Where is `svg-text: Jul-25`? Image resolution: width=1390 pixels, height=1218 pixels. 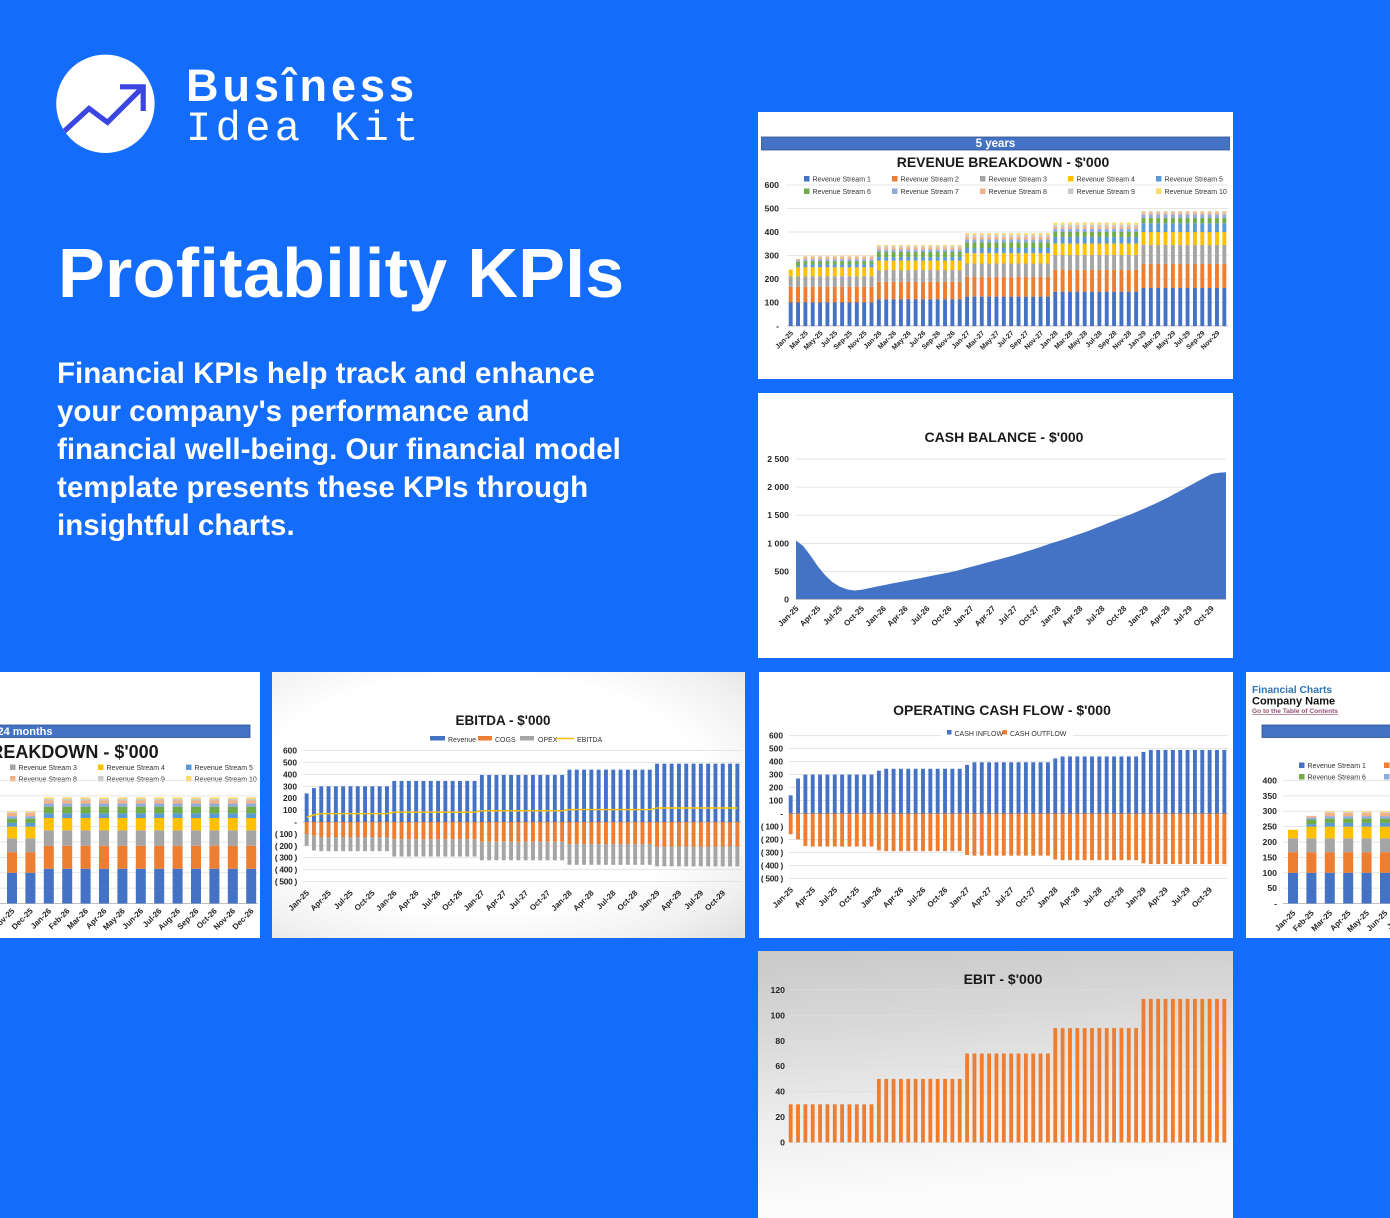
svg-text: Jul-25 is located at coordinates (827, 896).